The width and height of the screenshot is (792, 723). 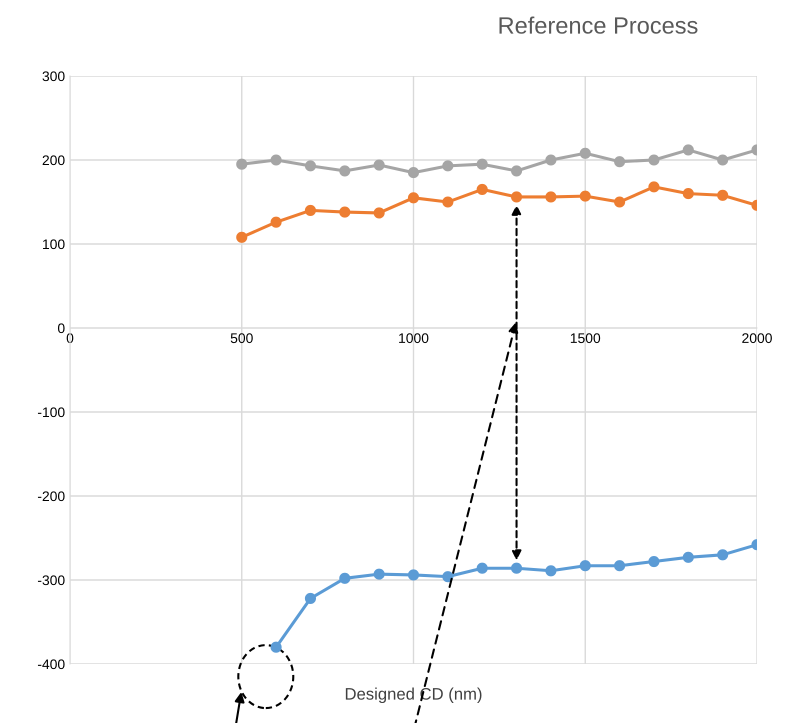 What do you see at coordinates (53, 76) in the screenshot?
I see `y-tick-label: 300` at bounding box center [53, 76].